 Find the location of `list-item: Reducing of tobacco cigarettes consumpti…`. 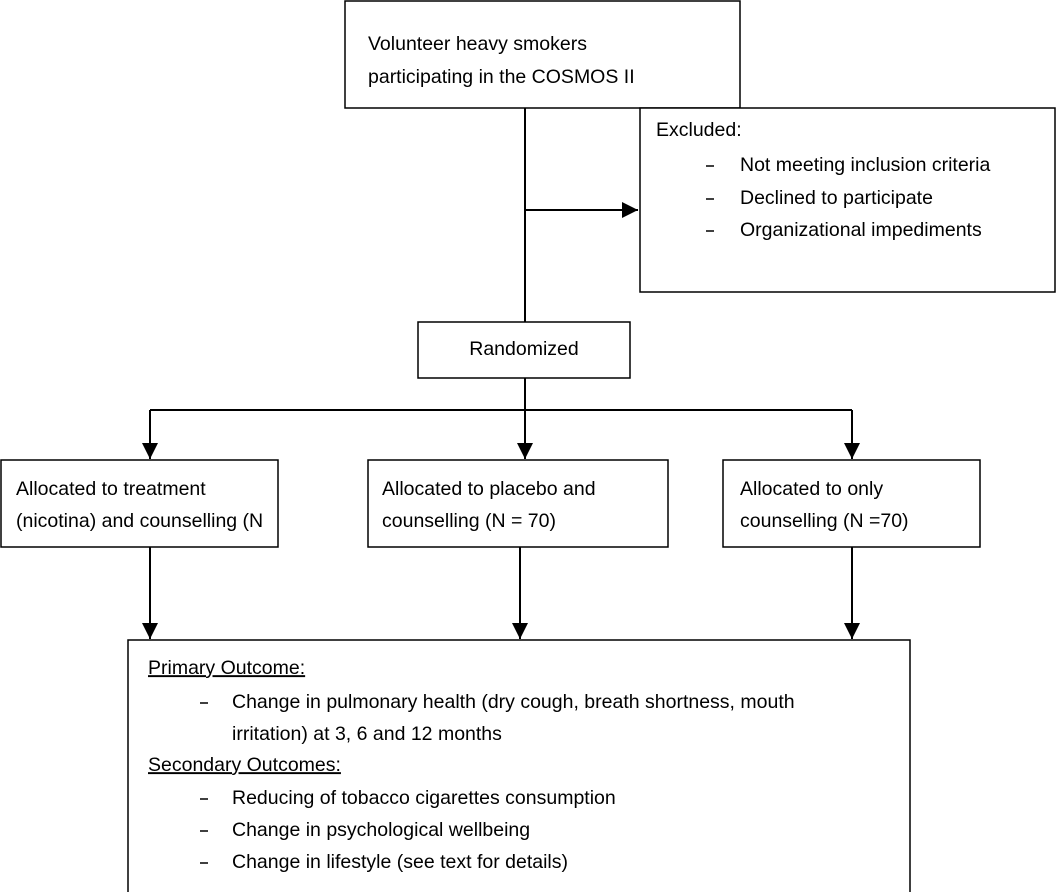

list-item: Reducing of tobacco cigarettes consumpti… is located at coordinates (424, 798).